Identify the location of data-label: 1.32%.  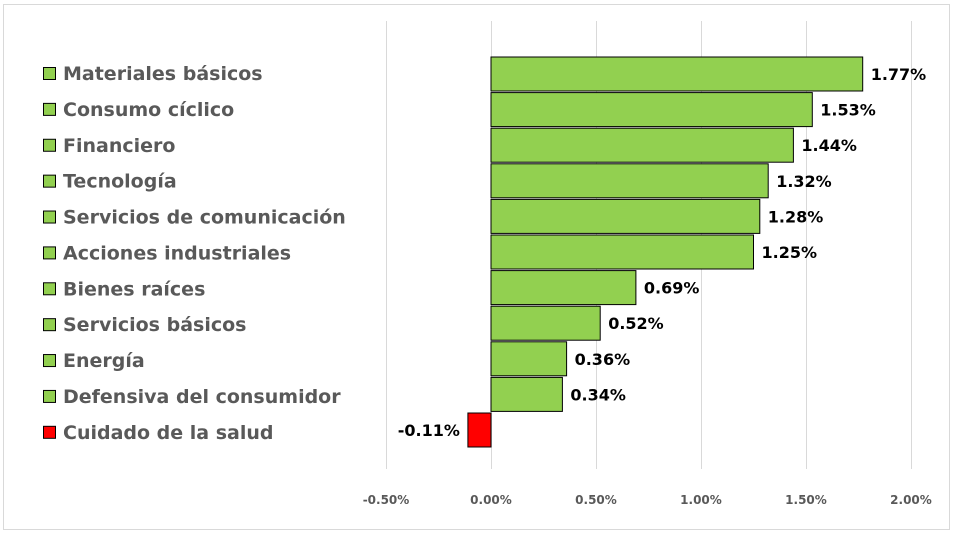
(804, 181).